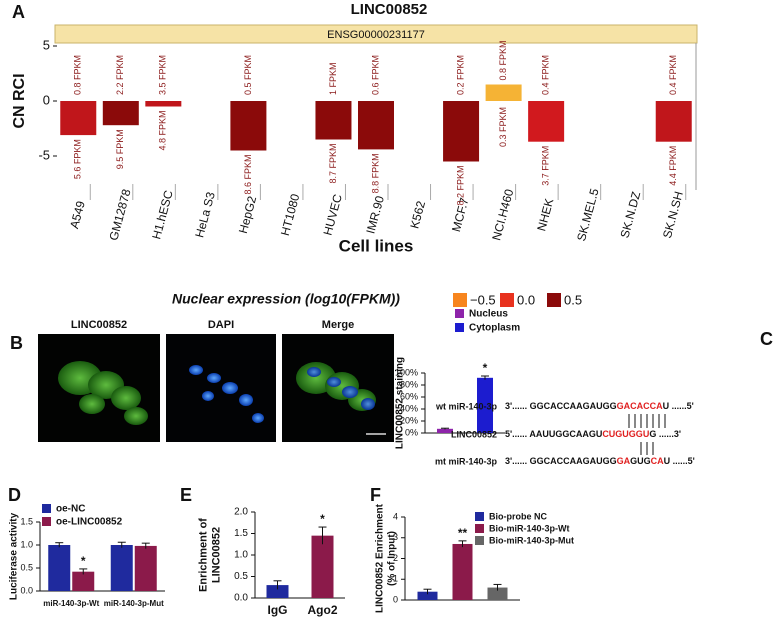  What do you see at coordinates (376, 245) in the screenshot?
I see `x-axis-label: Cell lines` at bounding box center [376, 245].